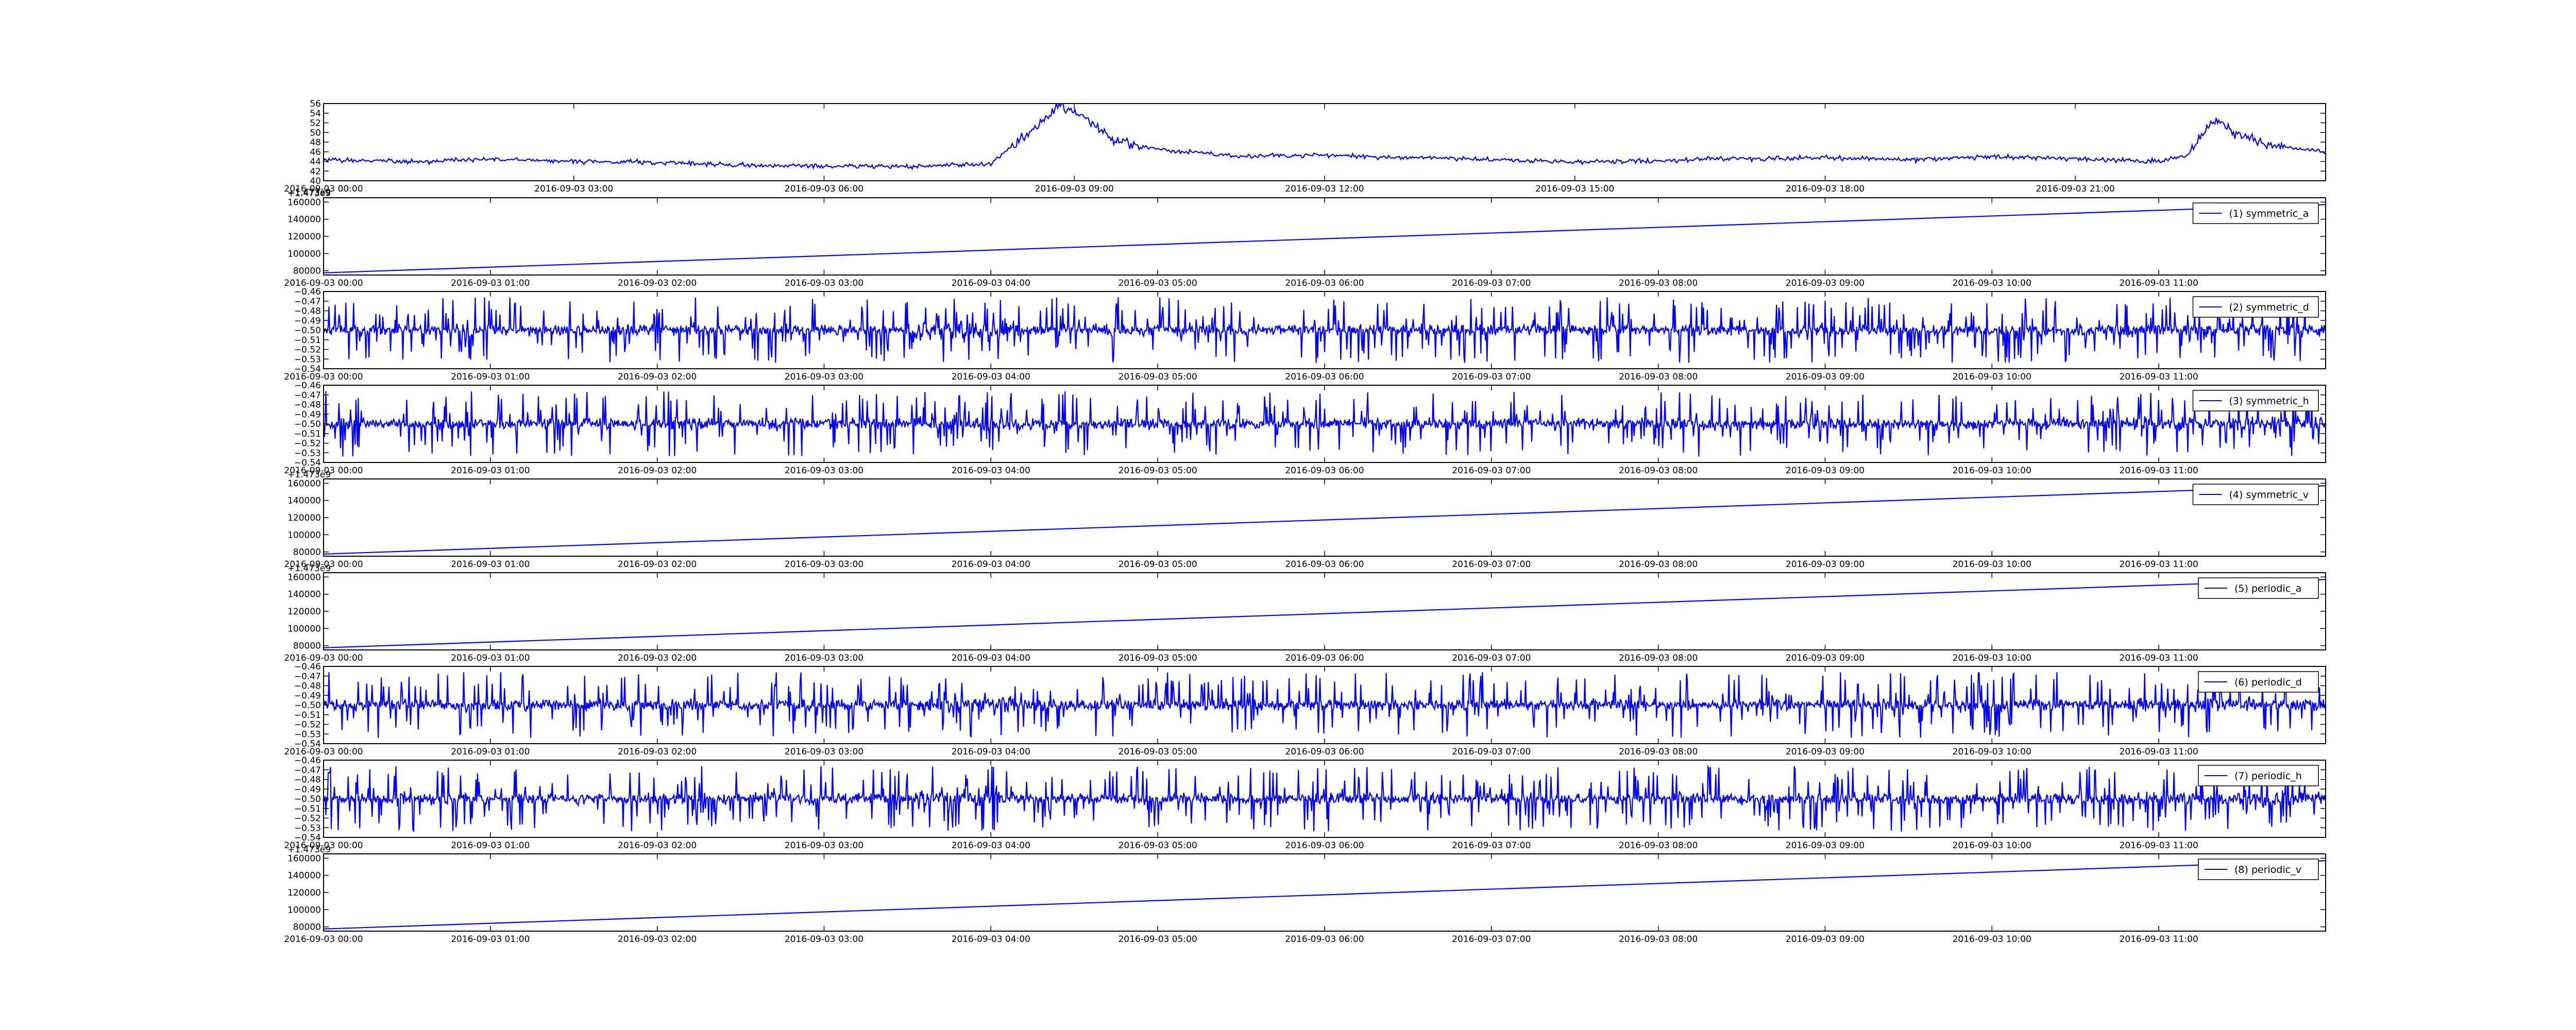  Describe the element at coordinates (307, 809) in the screenshot. I see `y-tick-label: −0.51` at that location.